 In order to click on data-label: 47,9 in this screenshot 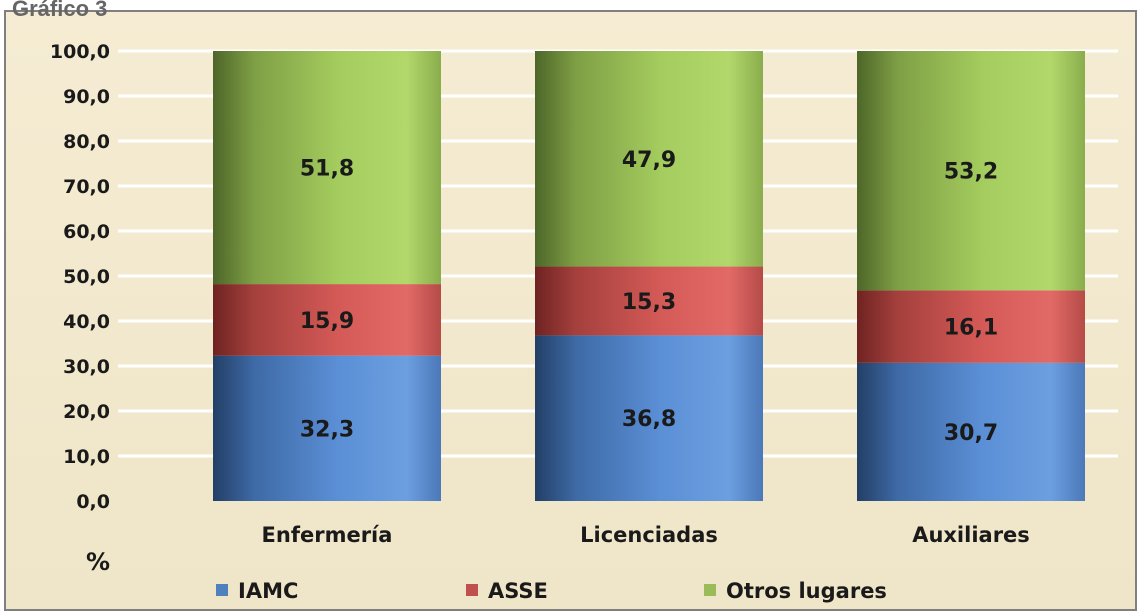, I will do `click(649, 160)`.